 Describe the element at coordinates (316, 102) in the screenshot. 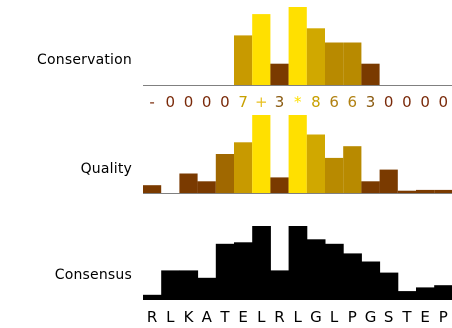

I see `conservation-score: 8` at that location.